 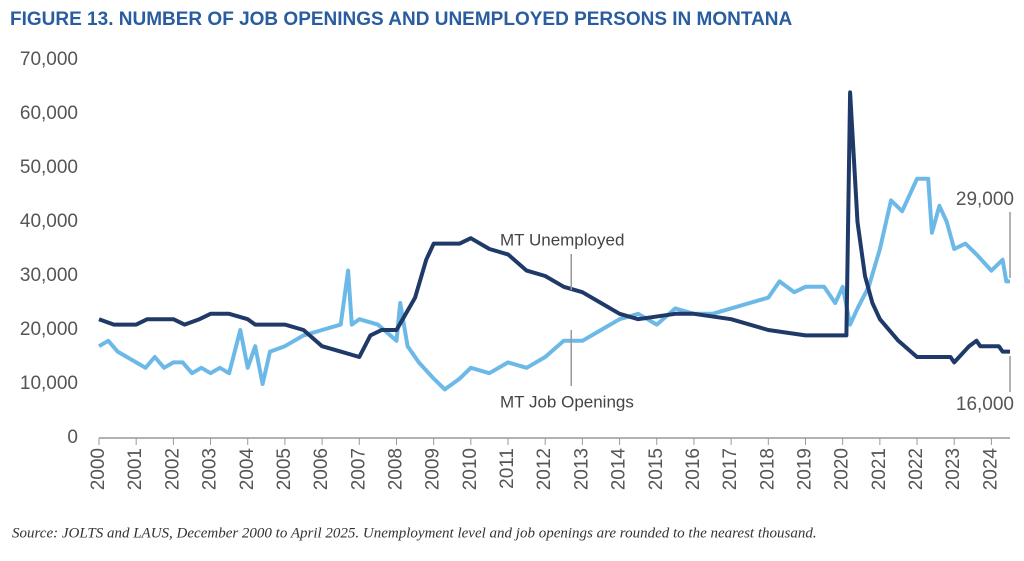 I want to click on y-tick-label: 40,000, so click(x=49, y=221).